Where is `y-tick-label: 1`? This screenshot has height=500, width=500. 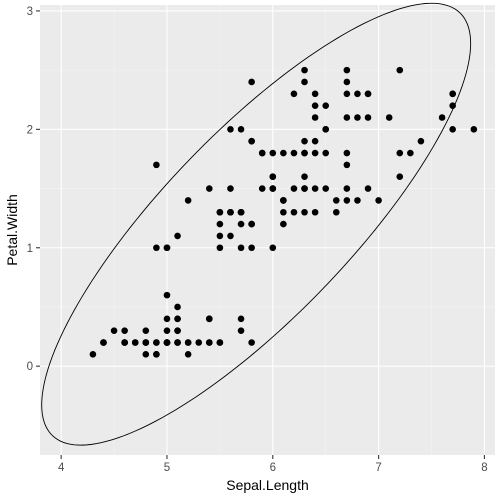
y-tick-label: 1 is located at coordinates (30, 249).